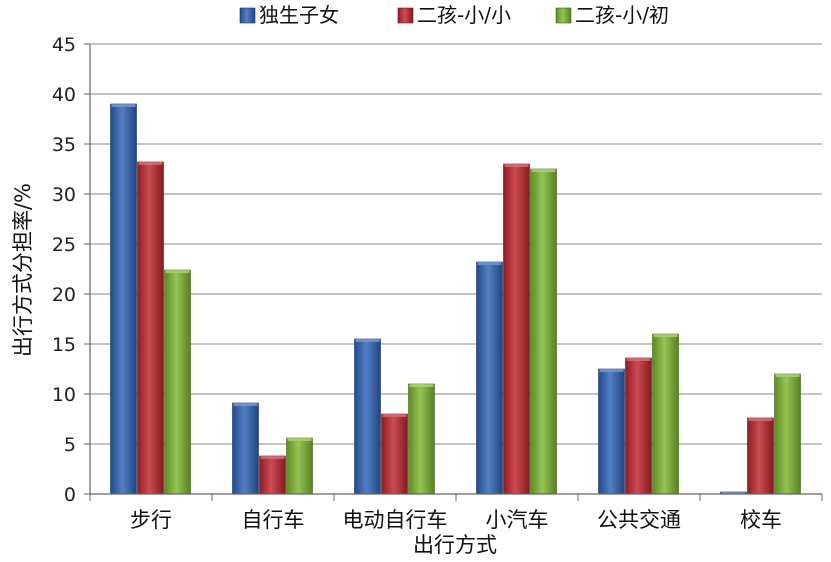  Describe the element at coordinates (64, 245) in the screenshot. I see `y-tick-label: 25` at that location.